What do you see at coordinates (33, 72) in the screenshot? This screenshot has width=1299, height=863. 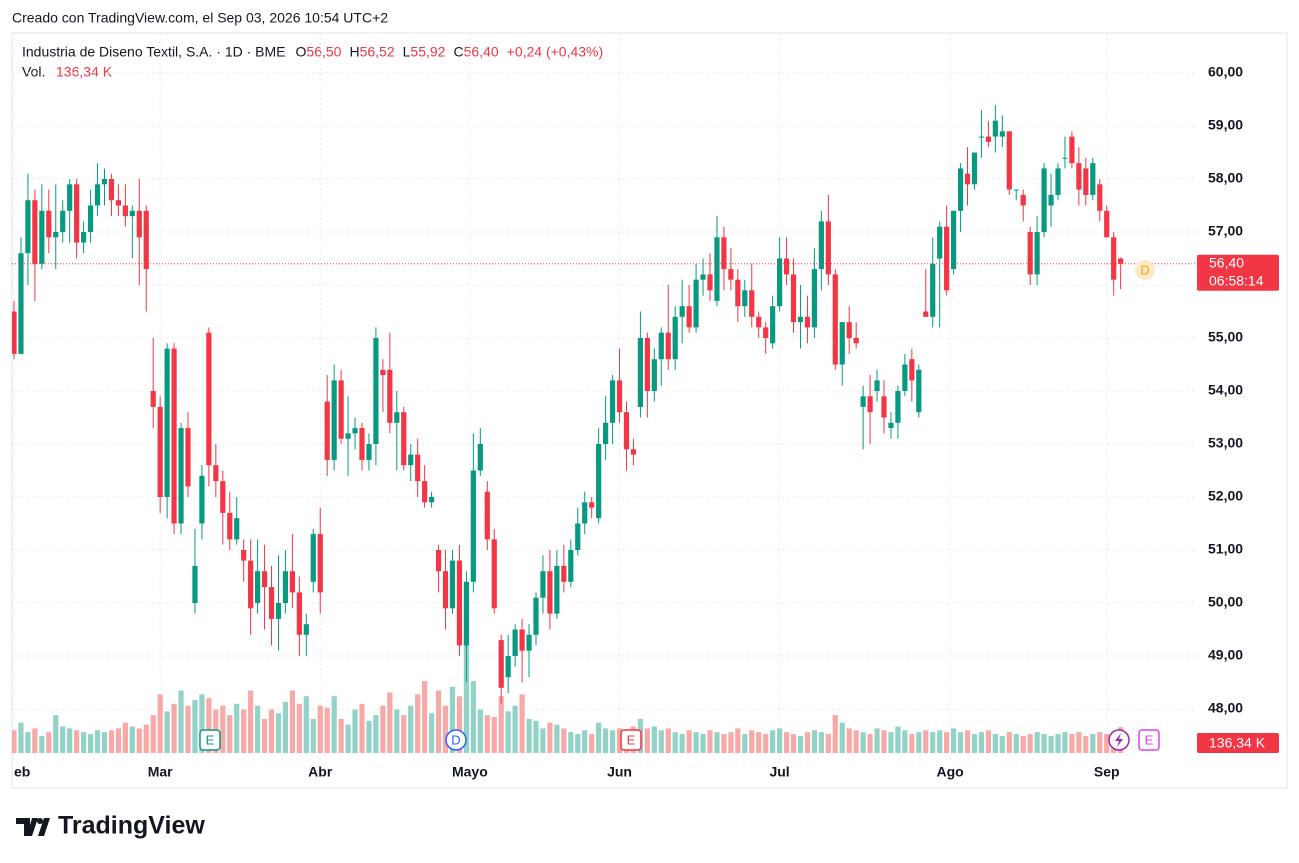 I see `vol-label: Vol.` at bounding box center [33, 72].